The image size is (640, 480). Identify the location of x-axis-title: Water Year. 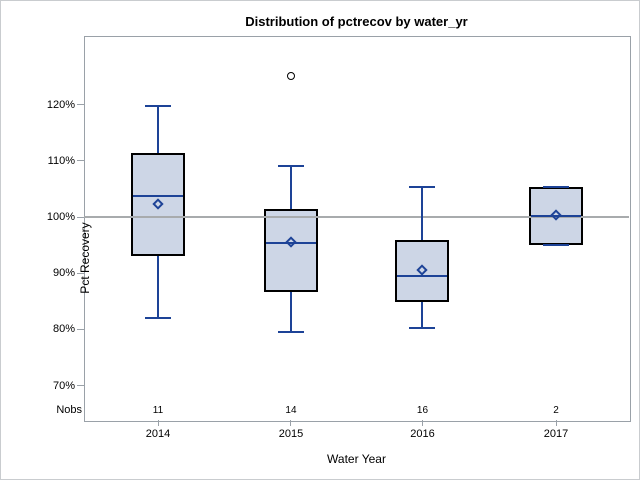
(356, 459).